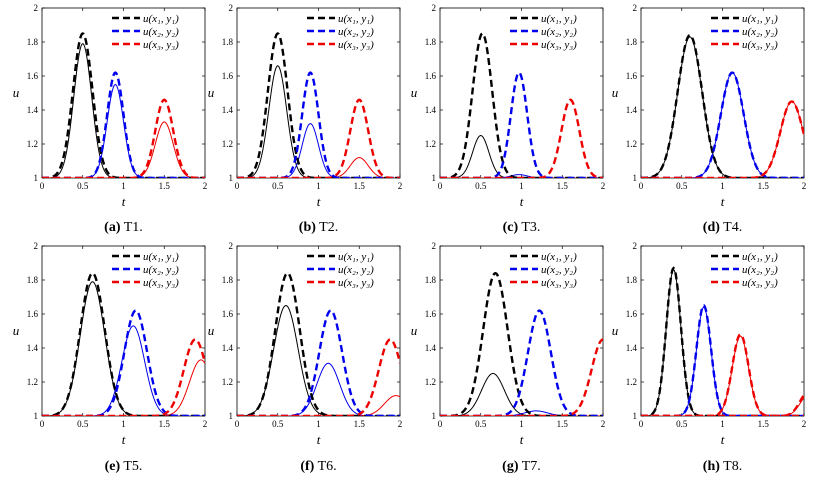  Describe the element at coordinates (521, 466) in the screenshot. I see `panel-caption: (g) T7.` at that location.